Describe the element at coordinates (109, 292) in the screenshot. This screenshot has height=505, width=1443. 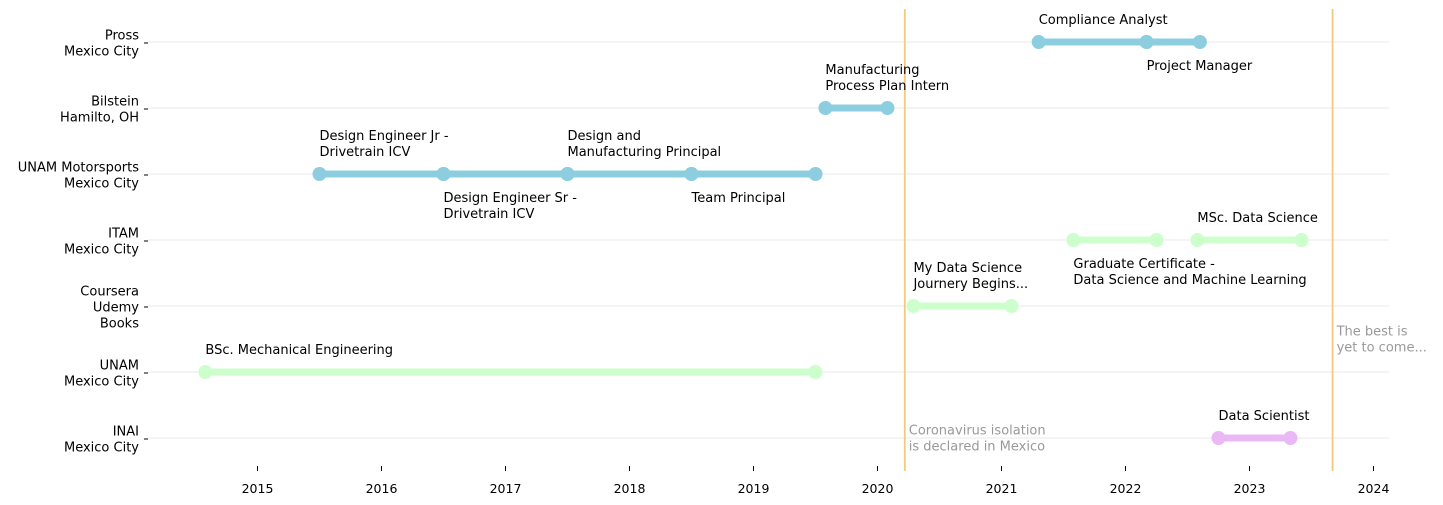
I see `text-line: Coursera` at that location.